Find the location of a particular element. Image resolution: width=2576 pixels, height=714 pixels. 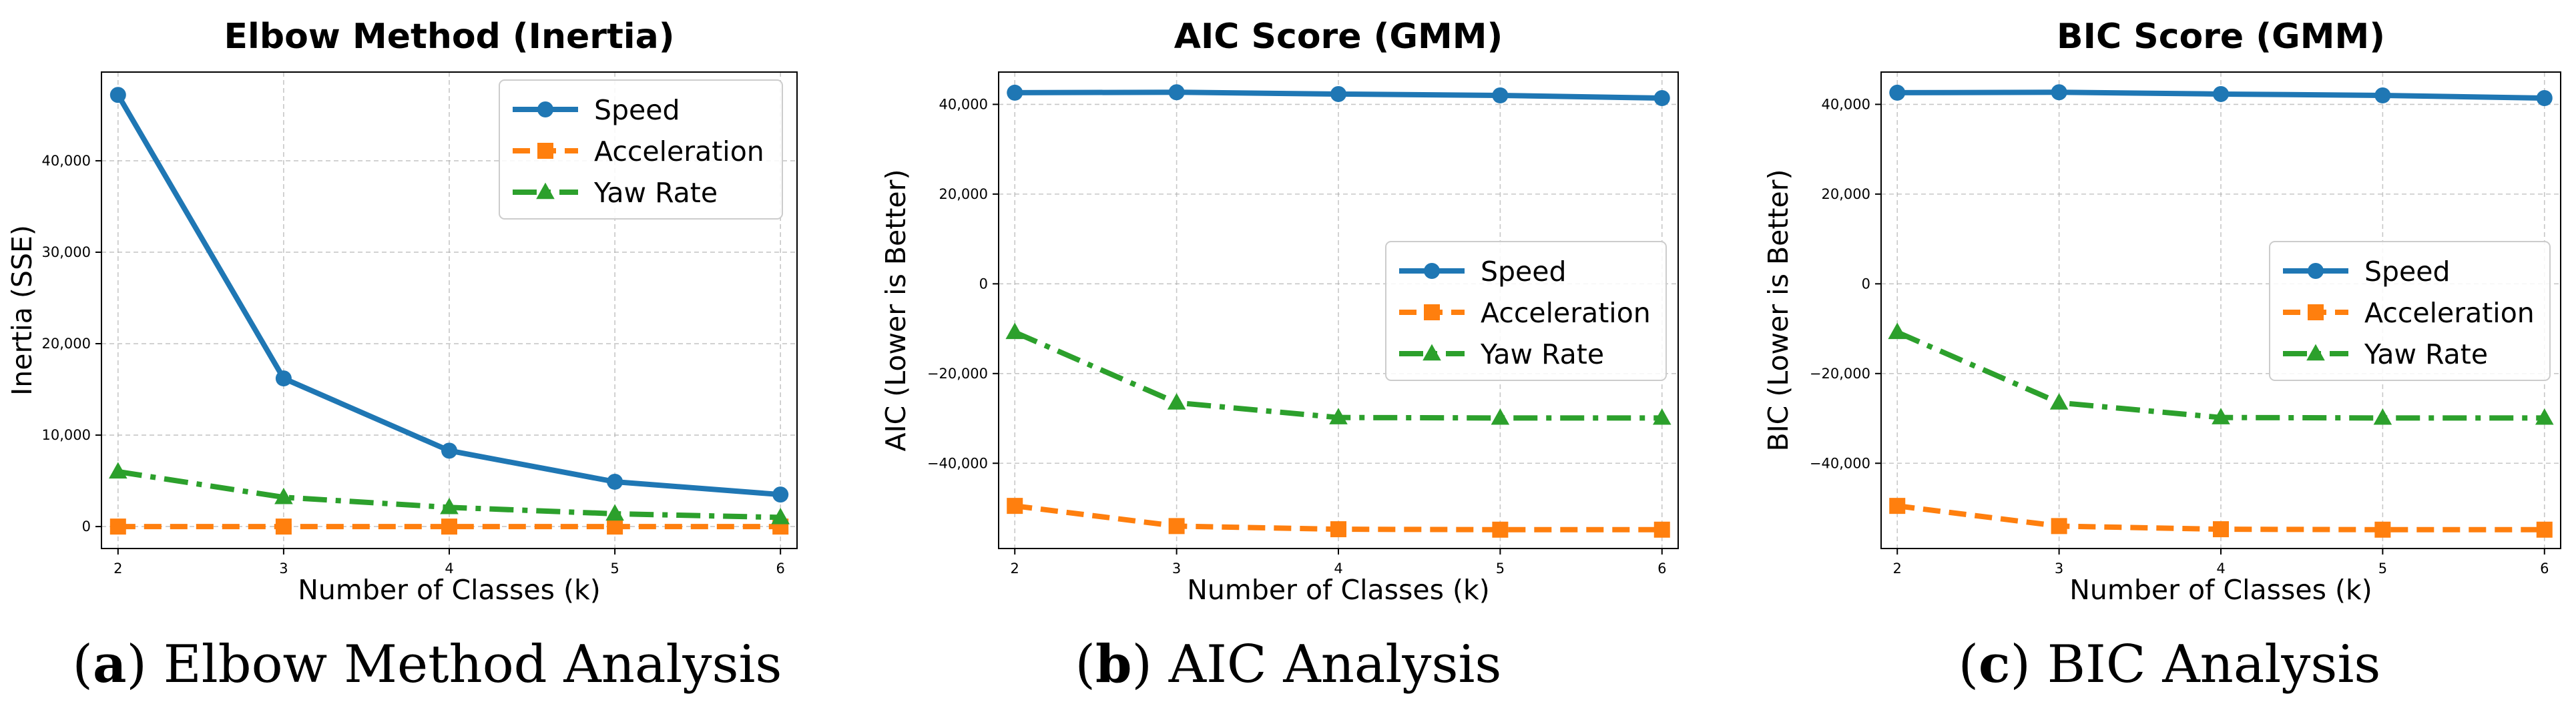

y-axis-label: Inertia (SSE) is located at coordinates (22, 310).